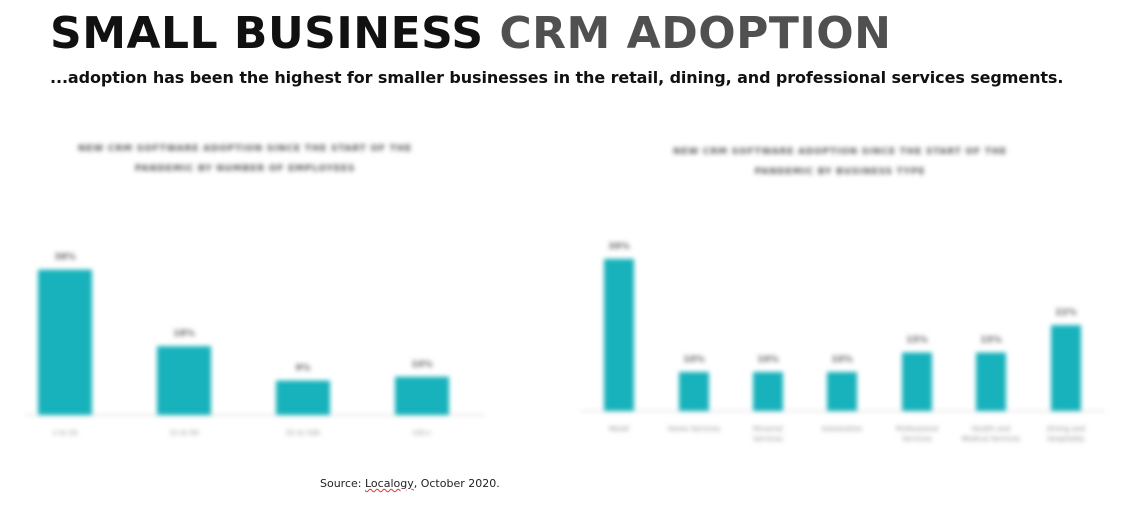 The width and height of the screenshot is (1127, 507). Describe the element at coordinates (456, 483) in the screenshot. I see `source-suffix: , October 2020.` at that location.